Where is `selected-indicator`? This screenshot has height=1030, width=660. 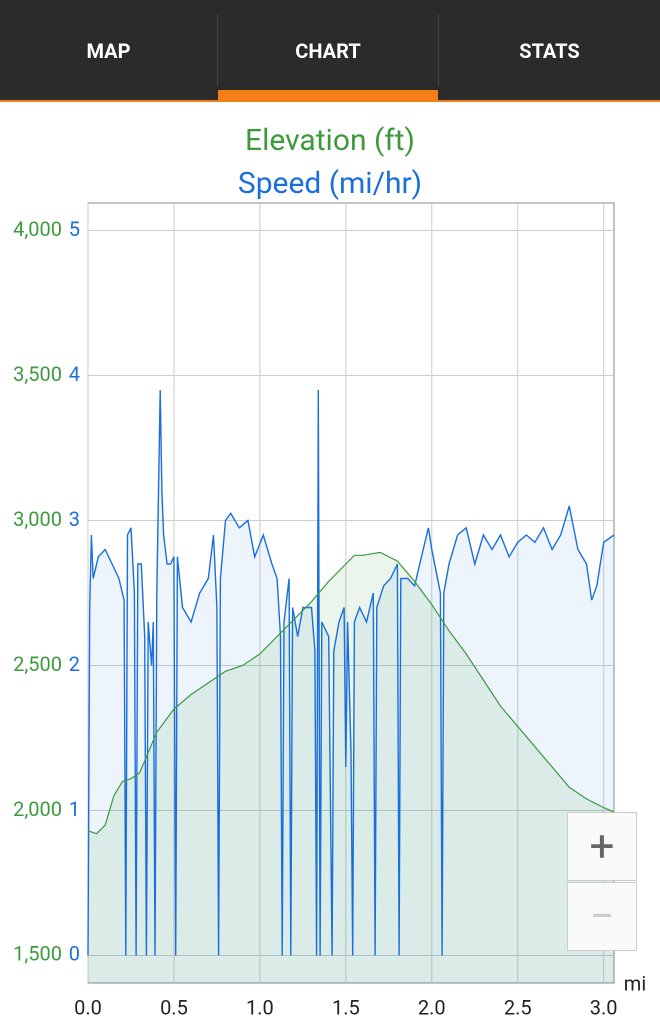 selected-indicator is located at coordinates (328, 95).